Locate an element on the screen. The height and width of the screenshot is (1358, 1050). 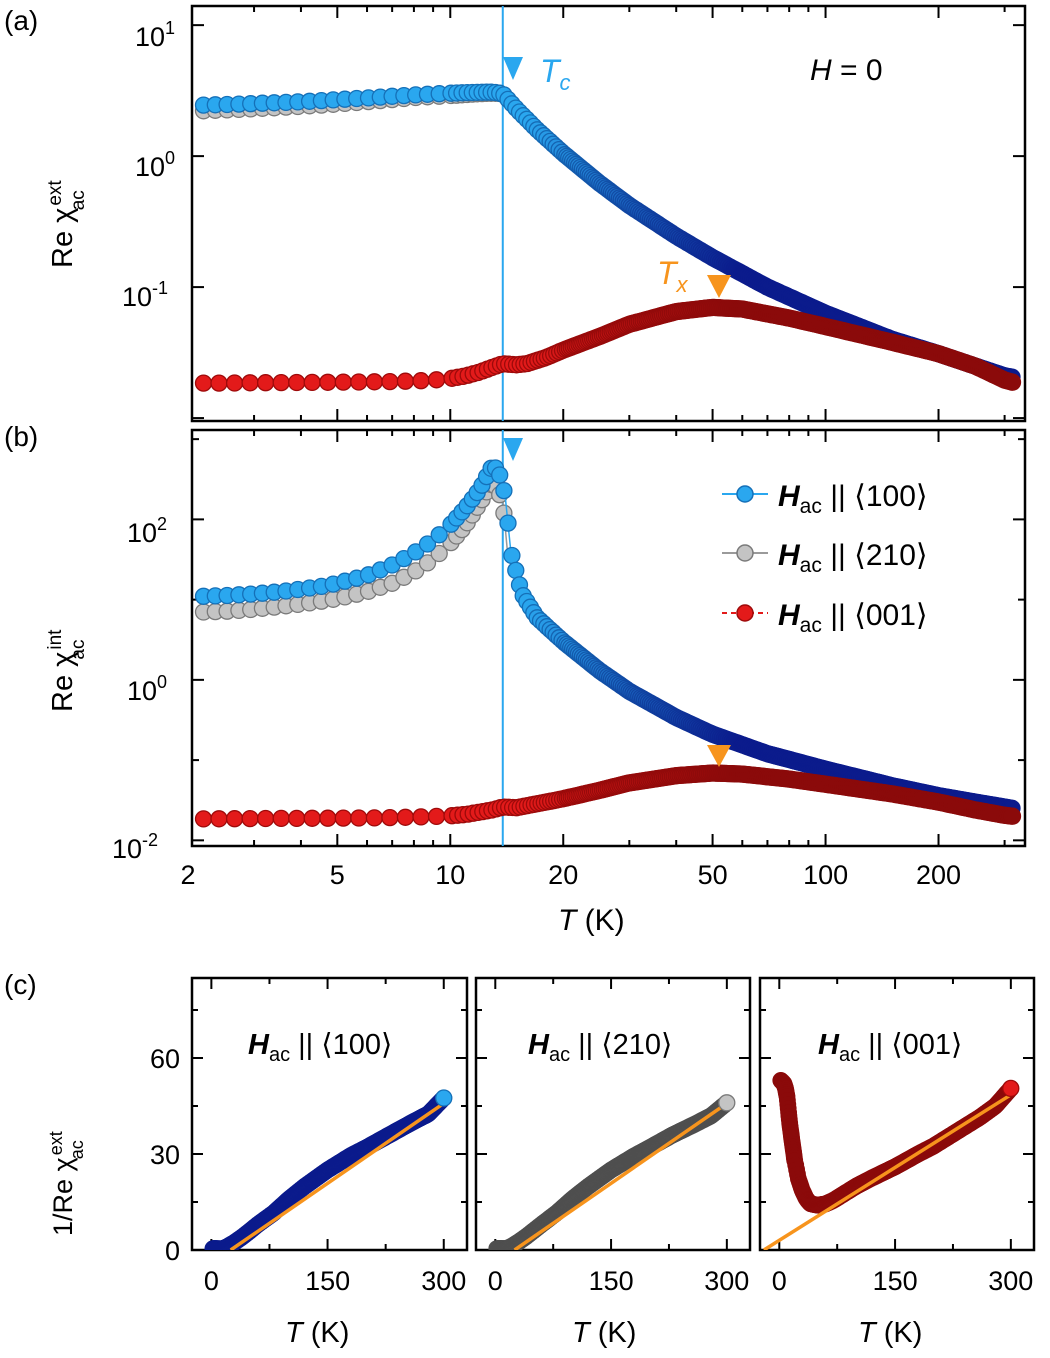
panel-c1-frame is located at coordinates (329, 1114).